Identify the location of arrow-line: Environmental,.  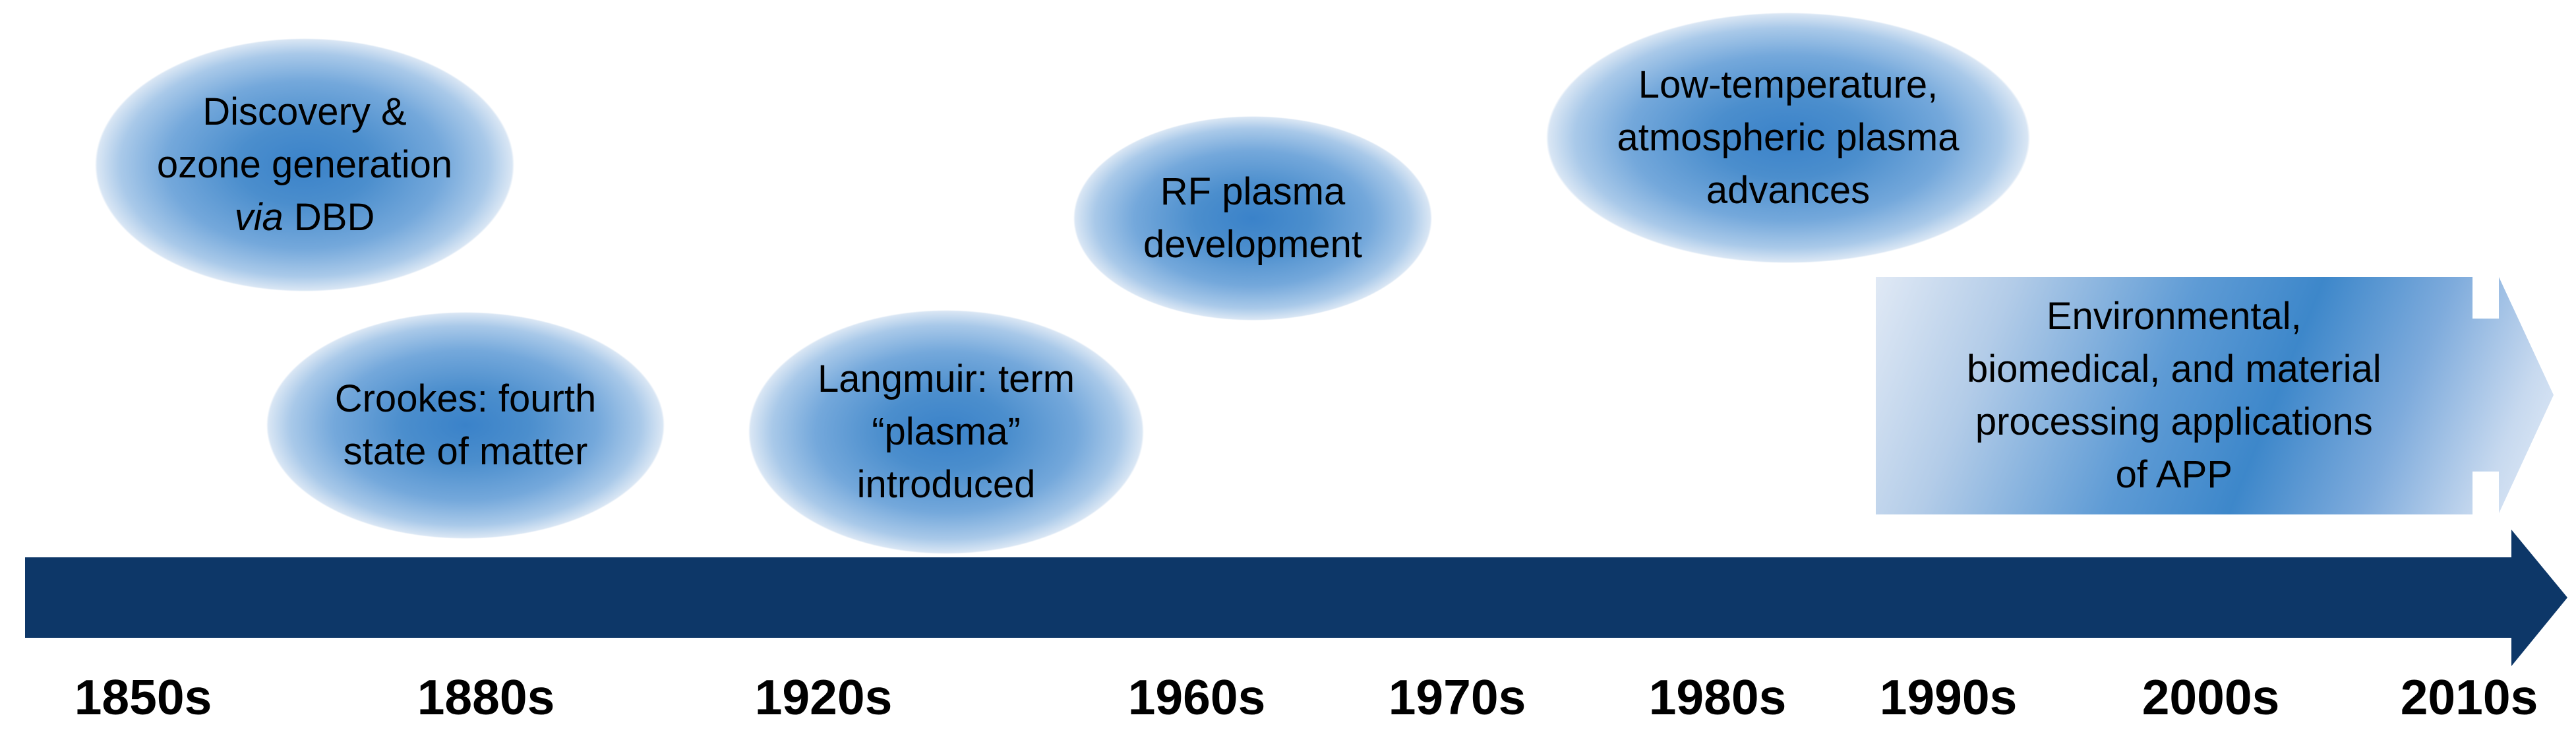
(2174, 316).